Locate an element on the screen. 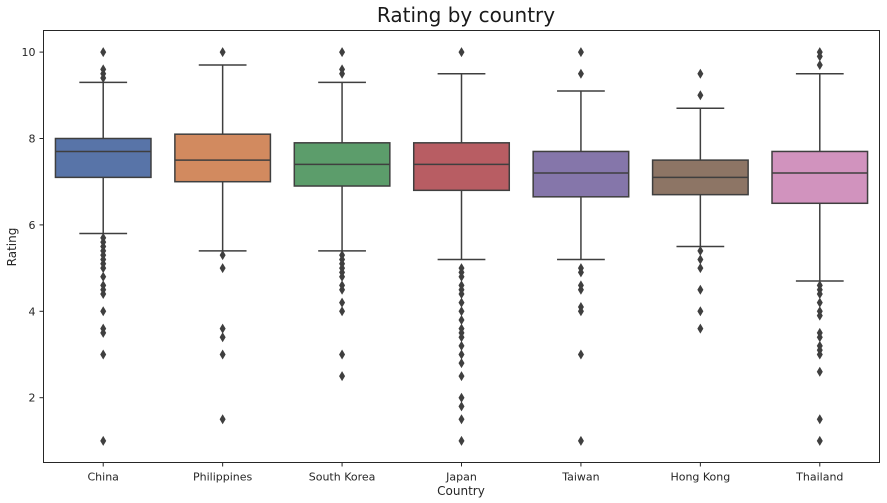 The image size is (887, 503). x-tick-label: Japan is located at coordinates (461, 477).